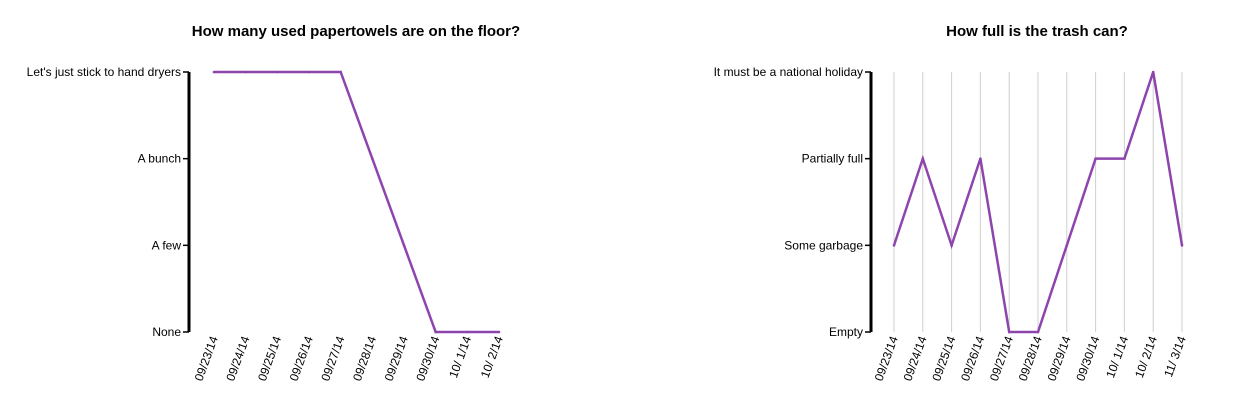 The width and height of the screenshot is (1257, 419). I want to click on chart-1-y-tick-label: Let's just stick to hand dryers, so click(104, 72).